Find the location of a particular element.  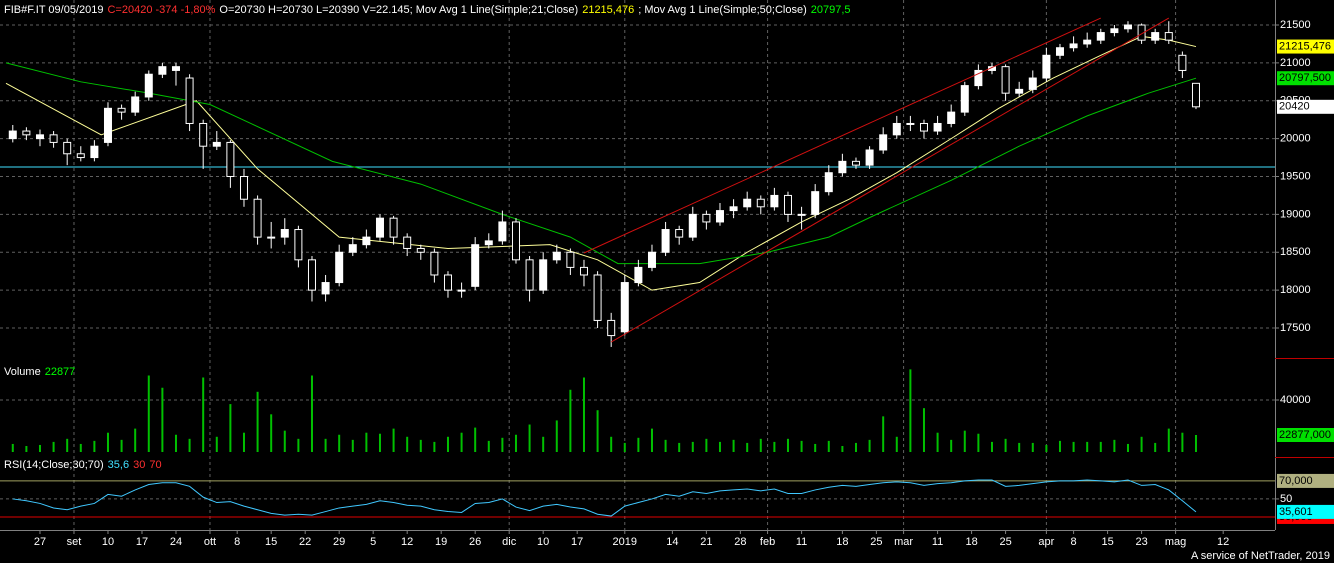

x-tick-label: 15 is located at coordinates (271, 542).